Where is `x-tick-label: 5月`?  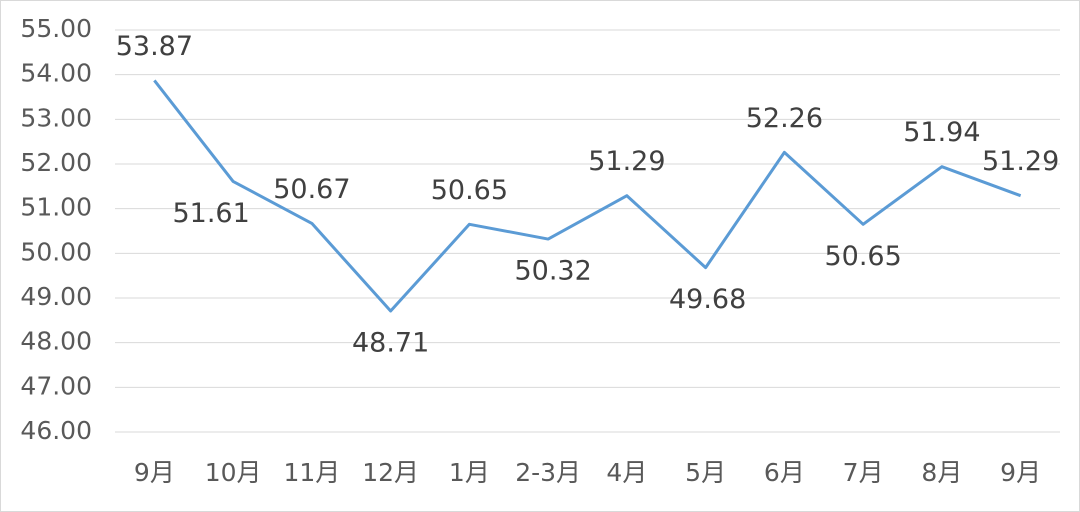
x-tick-label: 5月 is located at coordinates (705, 472).